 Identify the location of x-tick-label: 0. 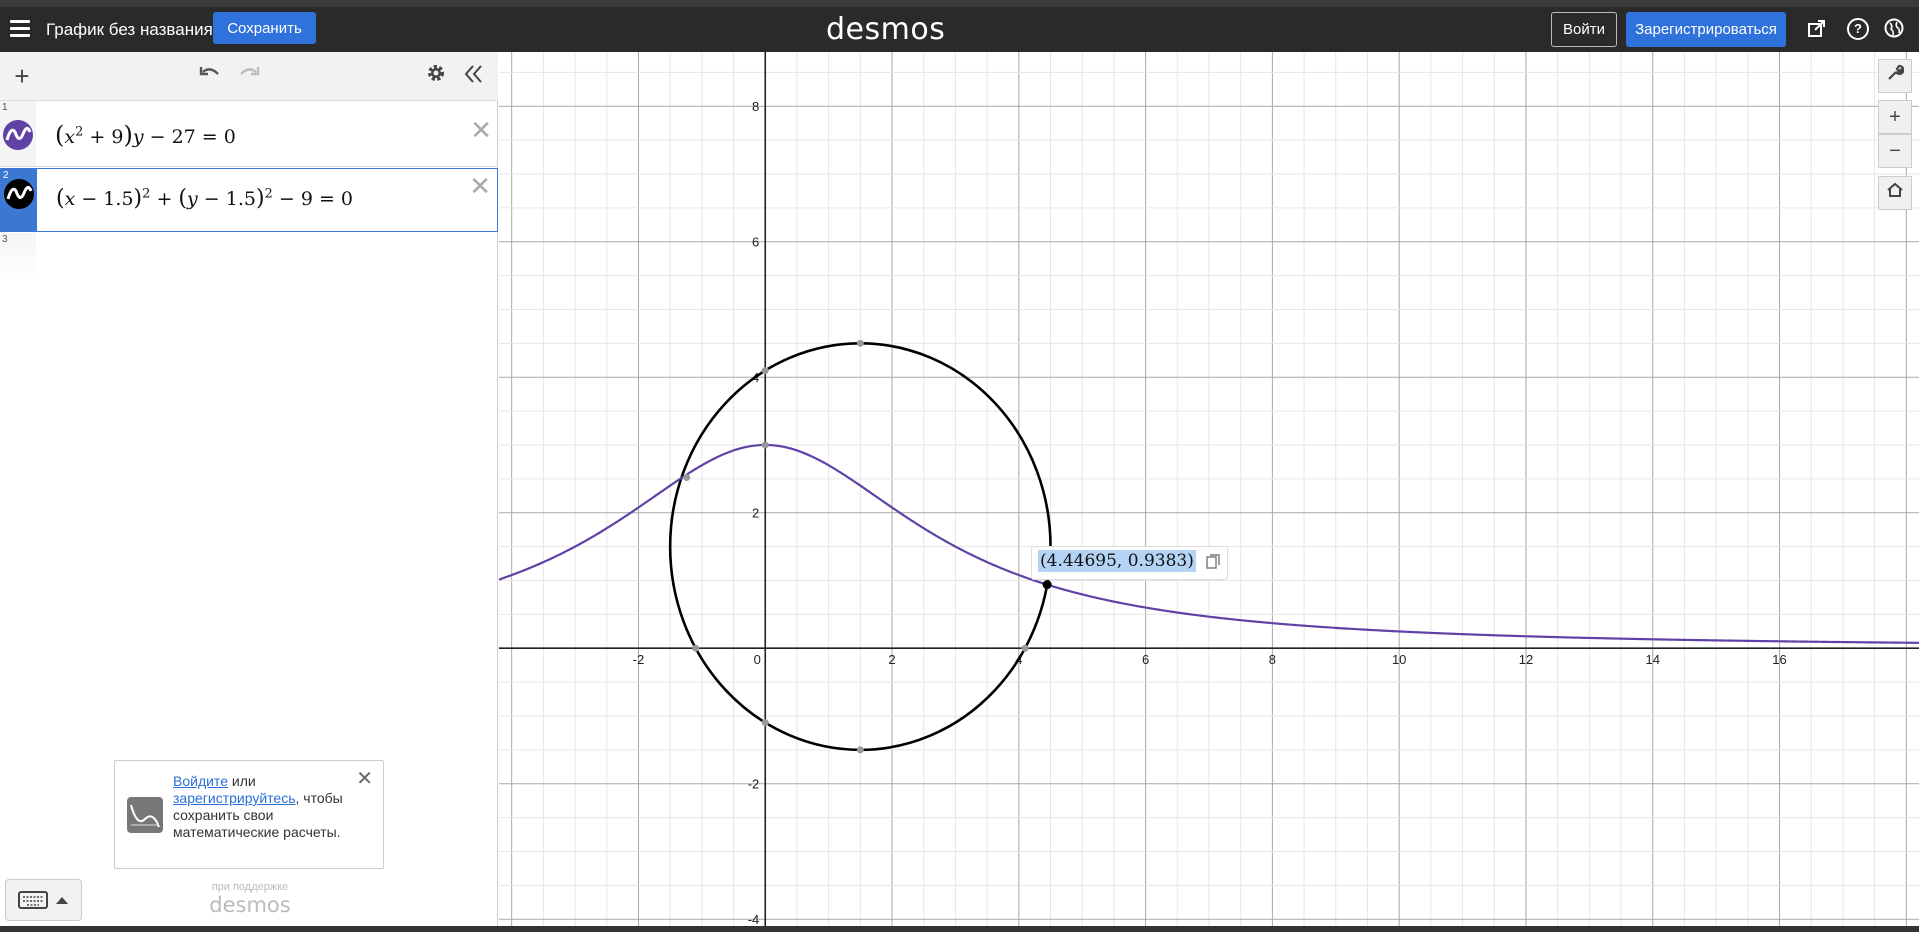
(757, 659).